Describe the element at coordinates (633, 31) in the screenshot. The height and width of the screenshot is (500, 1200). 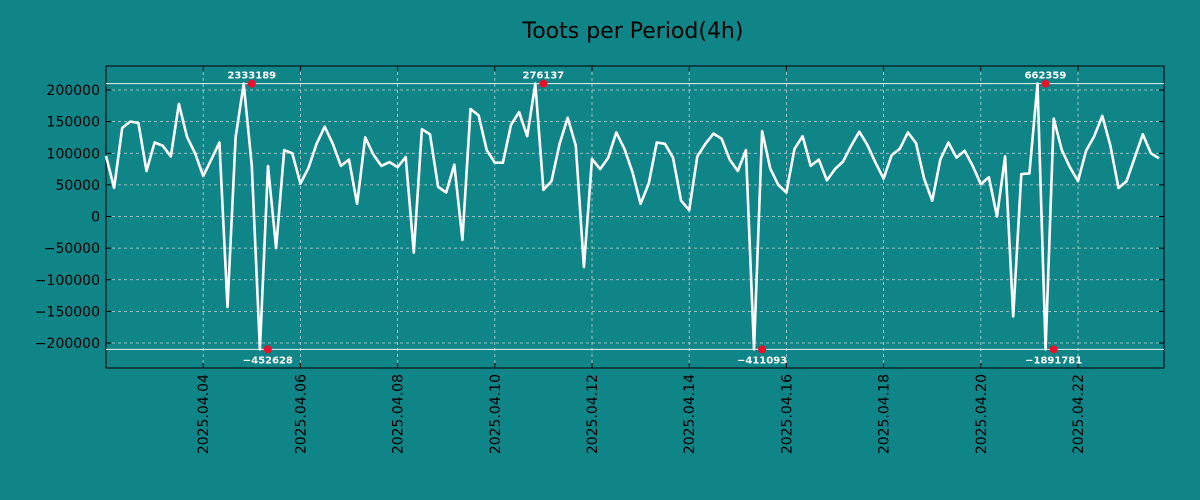
I see `chart-title: Toots per Period(4h)` at that location.